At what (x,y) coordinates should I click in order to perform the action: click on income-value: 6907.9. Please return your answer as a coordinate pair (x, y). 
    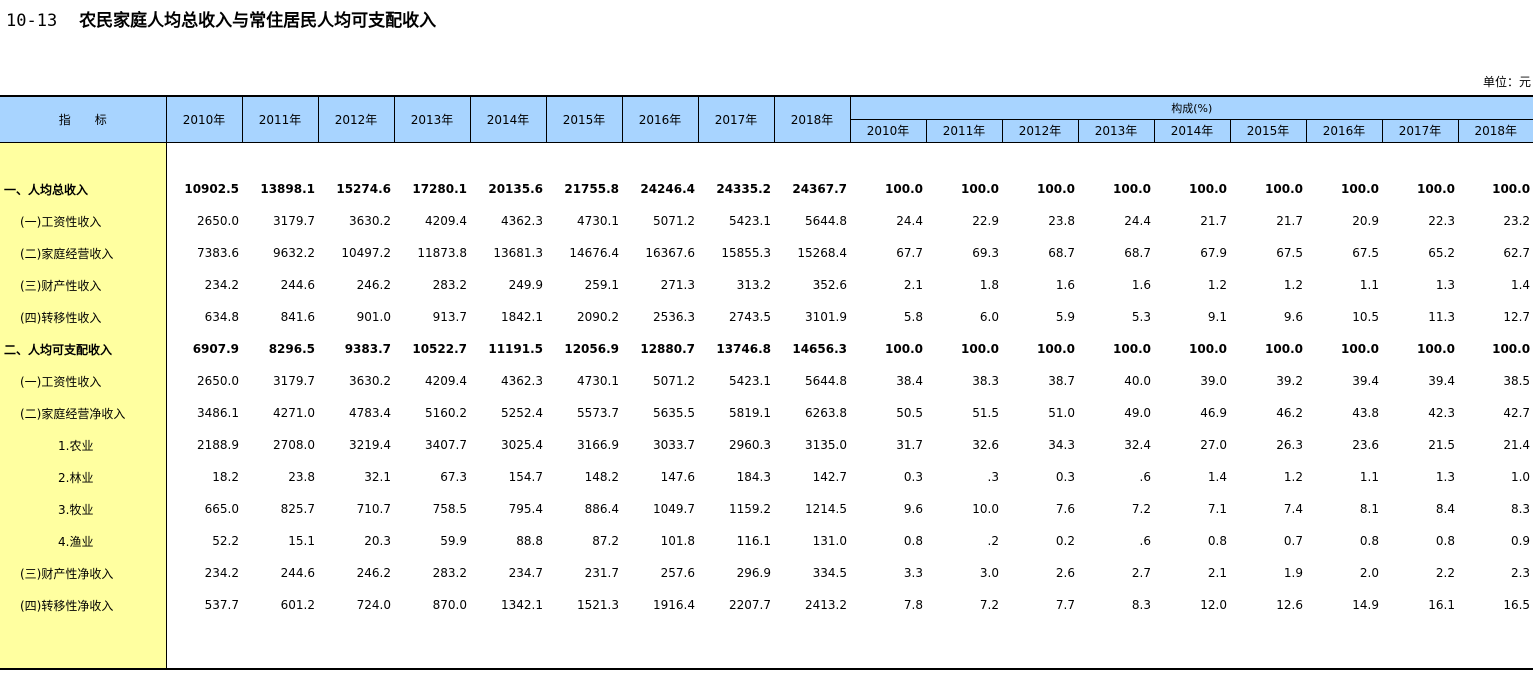
    Looking at the image, I should click on (215, 349).